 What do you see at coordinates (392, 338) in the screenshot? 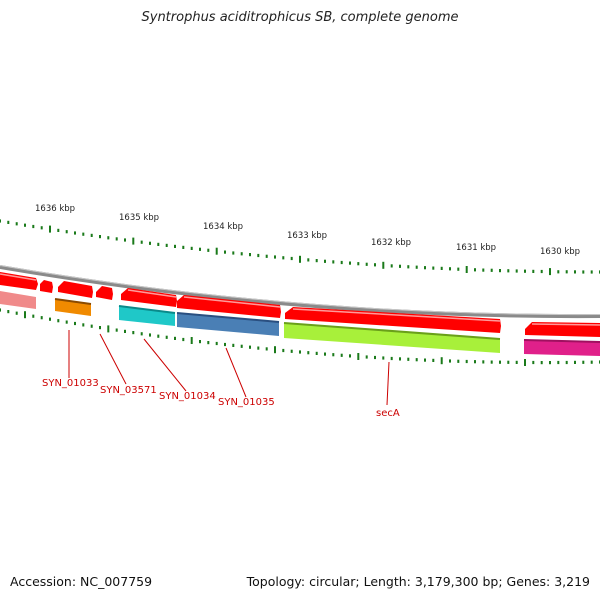
I see `gene-seca` at bounding box center [392, 338].